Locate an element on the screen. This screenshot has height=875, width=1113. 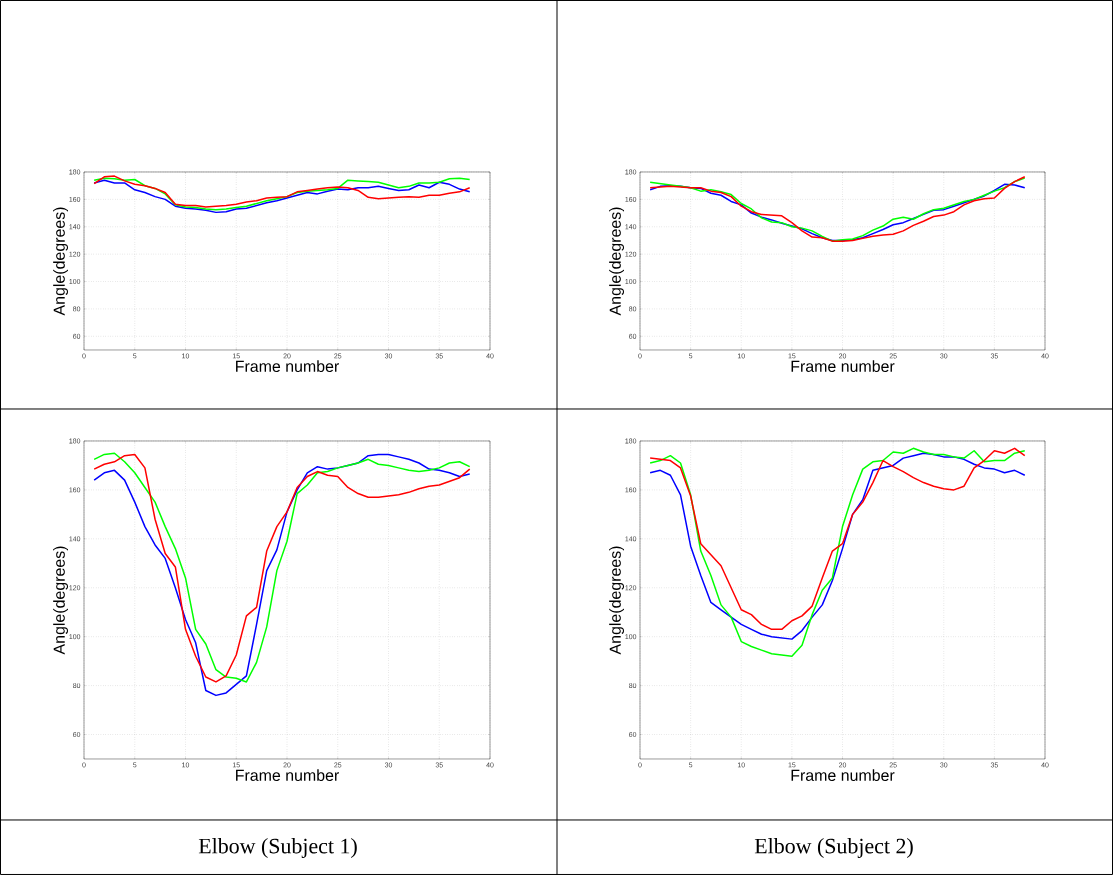
text: Elbow (Subject 2) is located at coordinates (833, 848).